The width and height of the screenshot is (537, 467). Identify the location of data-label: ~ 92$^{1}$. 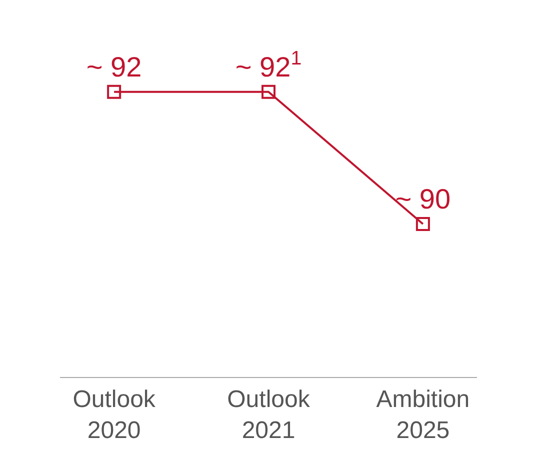
(268, 65).